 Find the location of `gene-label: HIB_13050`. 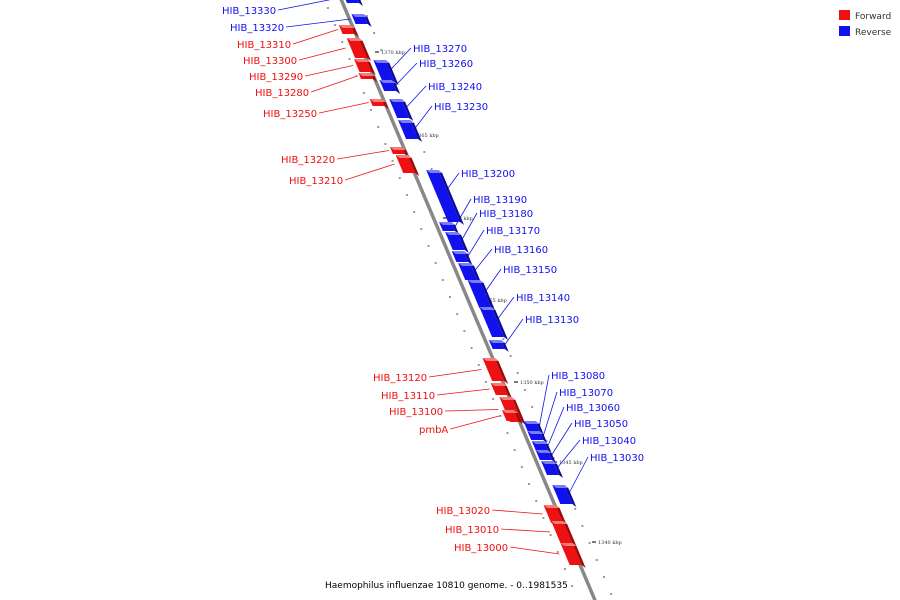

gene-label: HIB_13050 is located at coordinates (601, 424).